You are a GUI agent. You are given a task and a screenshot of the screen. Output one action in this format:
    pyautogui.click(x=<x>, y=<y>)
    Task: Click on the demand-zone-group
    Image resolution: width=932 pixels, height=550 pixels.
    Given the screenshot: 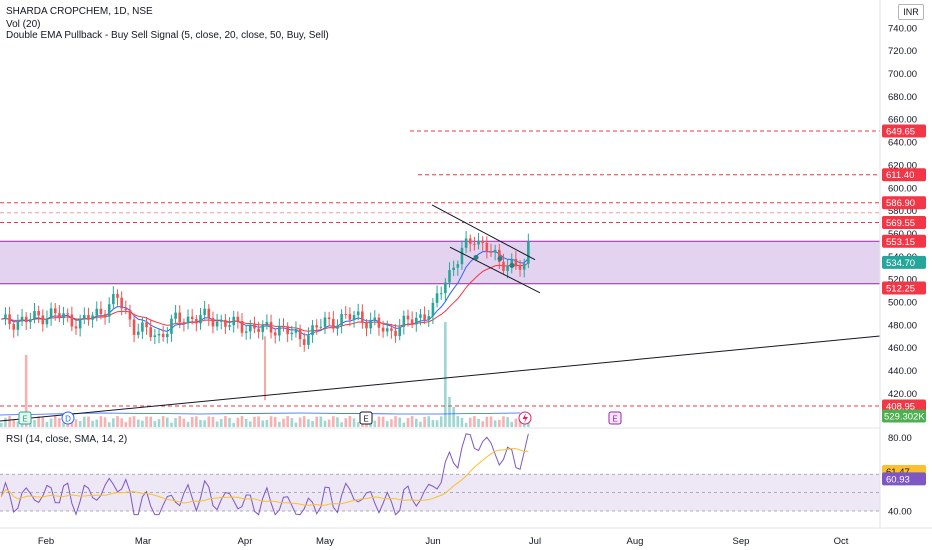 What is the action you would take?
    pyautogui.click(x=440, y=262)
    